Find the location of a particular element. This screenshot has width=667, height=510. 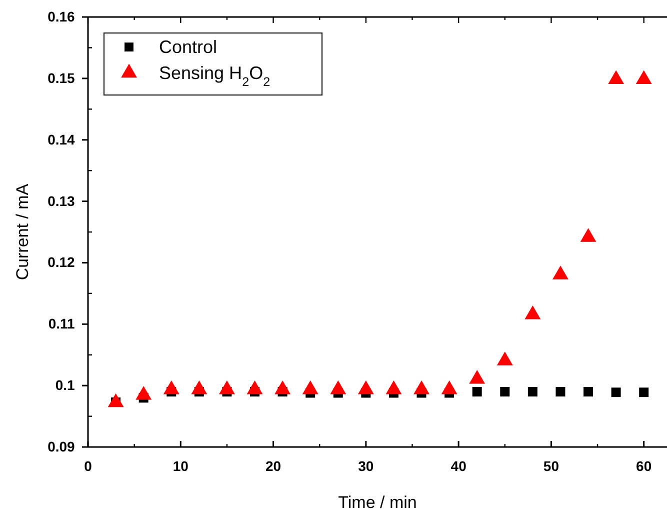

y-tick-label: 0.15 is located at coordinates (62, 78).